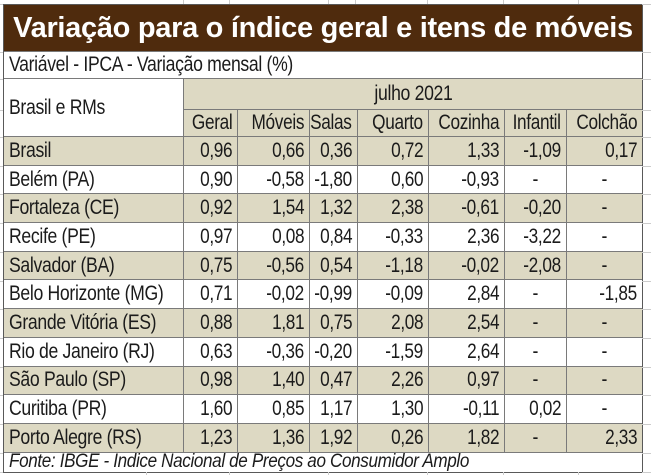 The height and width of the screenshot is (475, 651). What do you see at coordinates (336, 150) in the screenshot?
I see `value-cell-text: 0,36` at bounding box center [336, 150].